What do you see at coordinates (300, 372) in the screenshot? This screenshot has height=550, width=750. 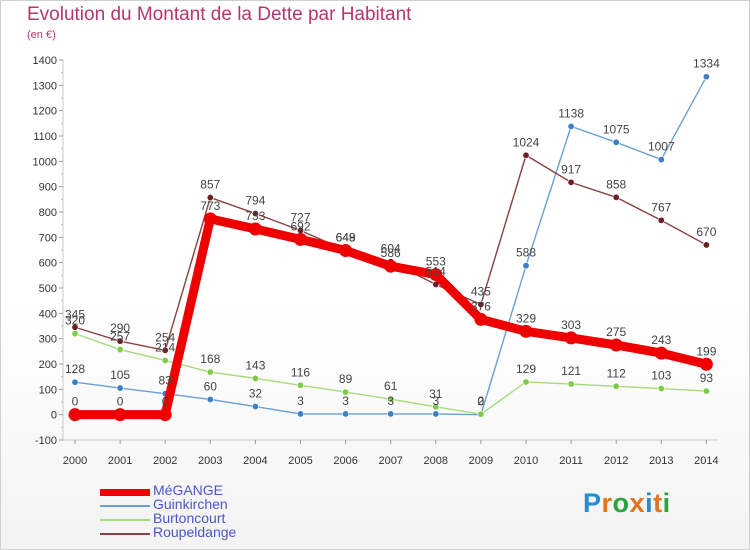 I see `data-label: 116` at bounding box center [300, 372].